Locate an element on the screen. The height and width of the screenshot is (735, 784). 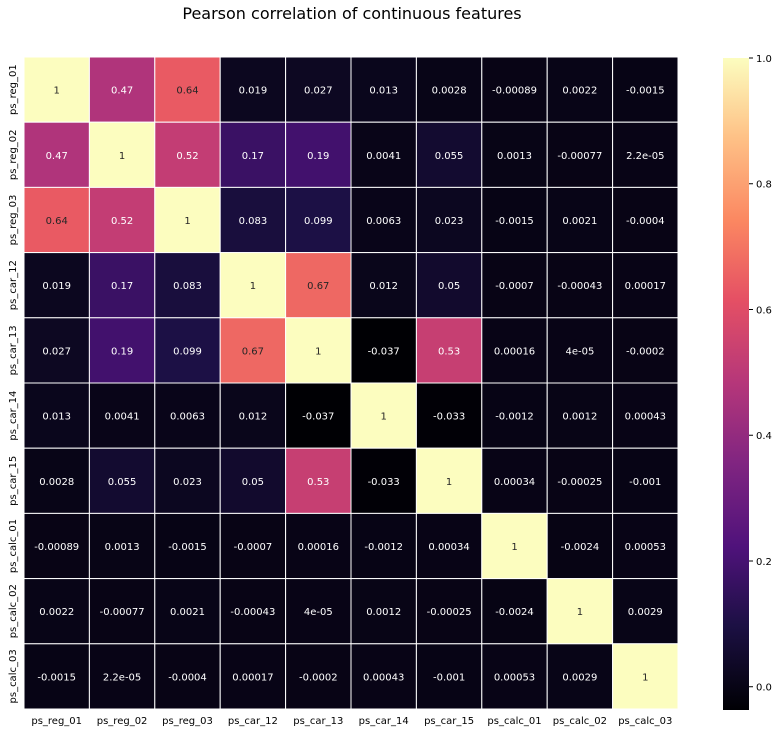
cell-value-label: -0.0007 is located at coordinates (514, 286).